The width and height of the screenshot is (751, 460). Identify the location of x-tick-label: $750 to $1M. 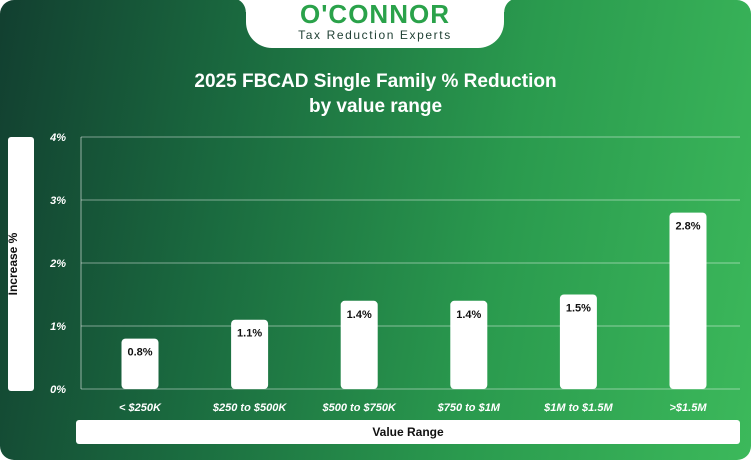
(469, 408).